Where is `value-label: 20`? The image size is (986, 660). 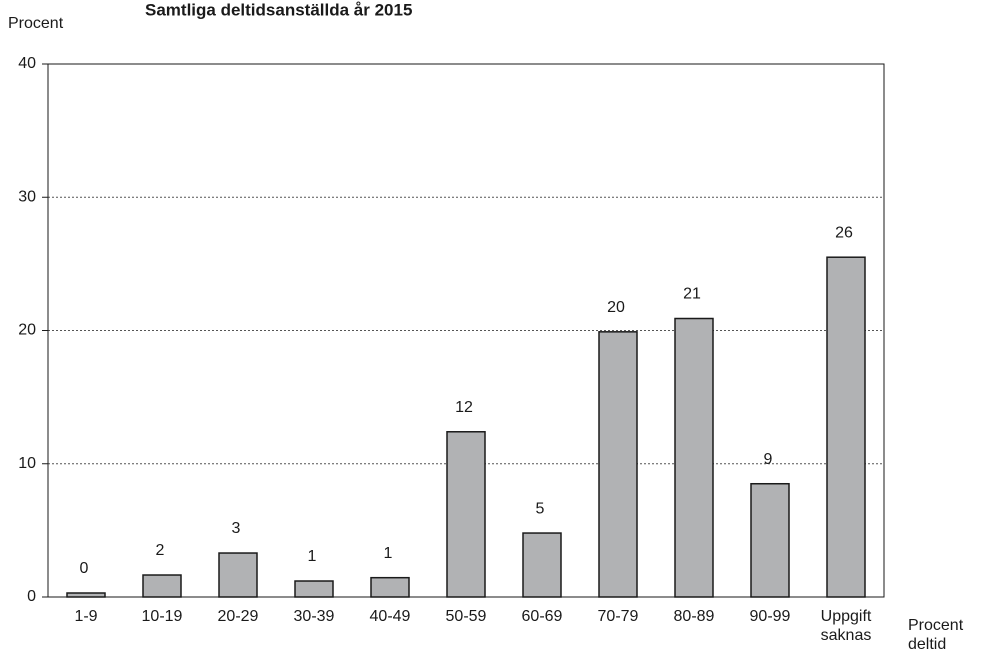 value-label: 20 is located at coordinates (616, 307).